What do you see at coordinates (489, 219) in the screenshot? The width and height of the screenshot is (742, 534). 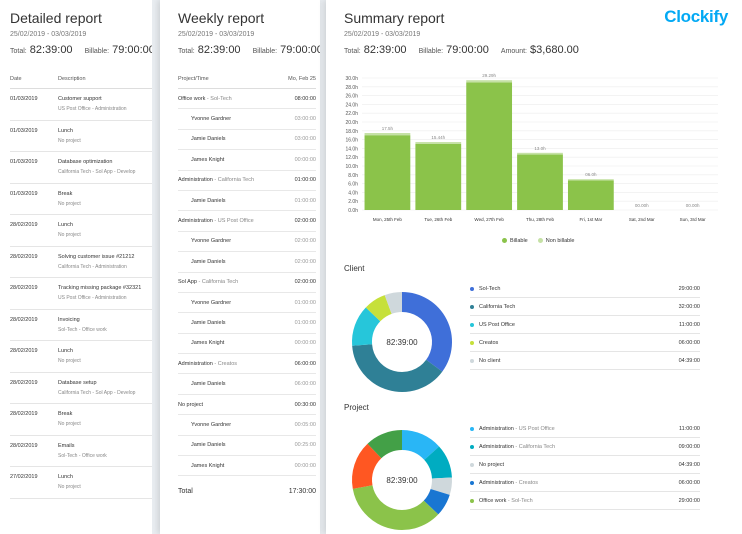 I see `x-tick-label: Wed, 27th Feb` at bounding box center [489, 219].